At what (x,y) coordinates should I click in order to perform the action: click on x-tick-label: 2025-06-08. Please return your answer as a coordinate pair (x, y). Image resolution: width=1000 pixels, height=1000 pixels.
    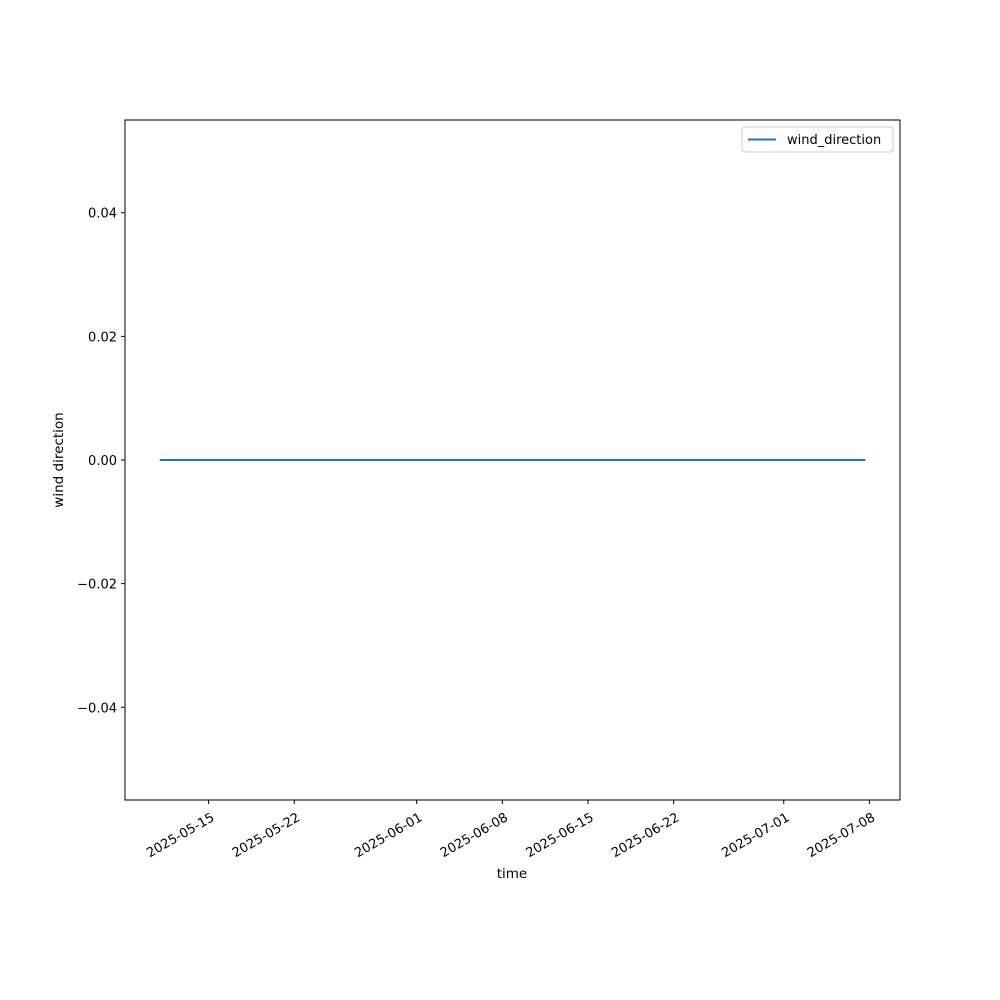
    Looking at the image, I should click on (474, 835).